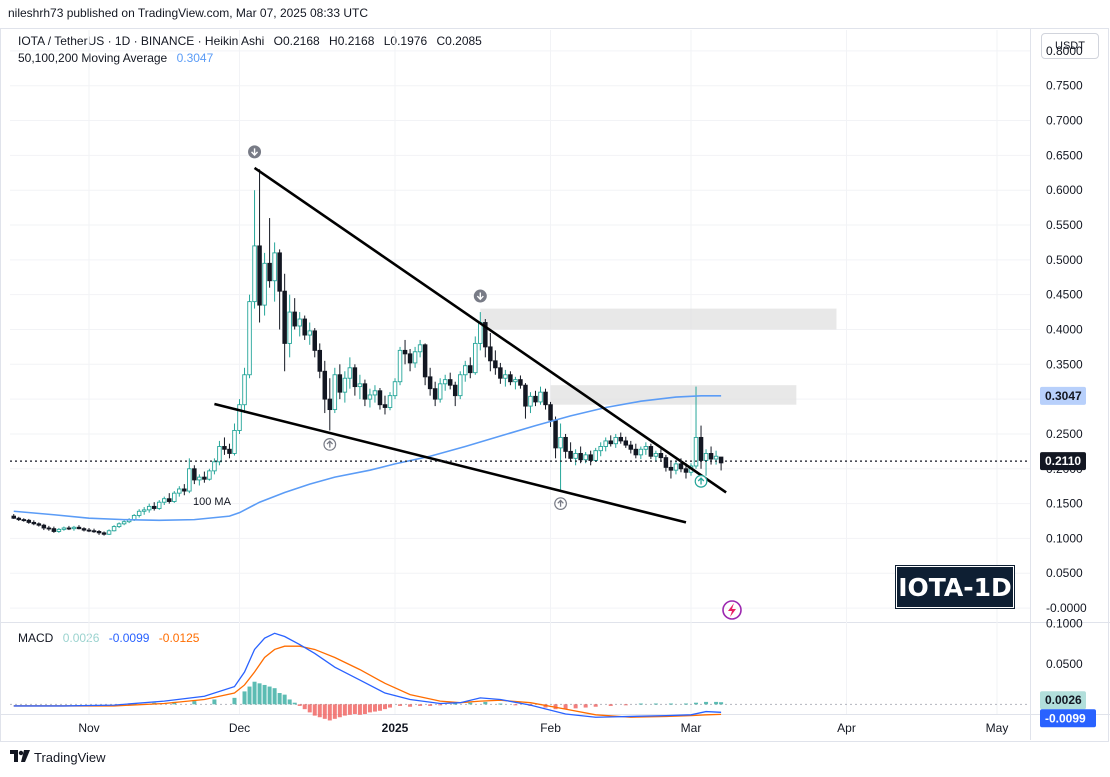  What do you see at coordinates (997, 728) in the screenshot?
I see `time-axis-tick-label: May` at bounding box center [997, 728].